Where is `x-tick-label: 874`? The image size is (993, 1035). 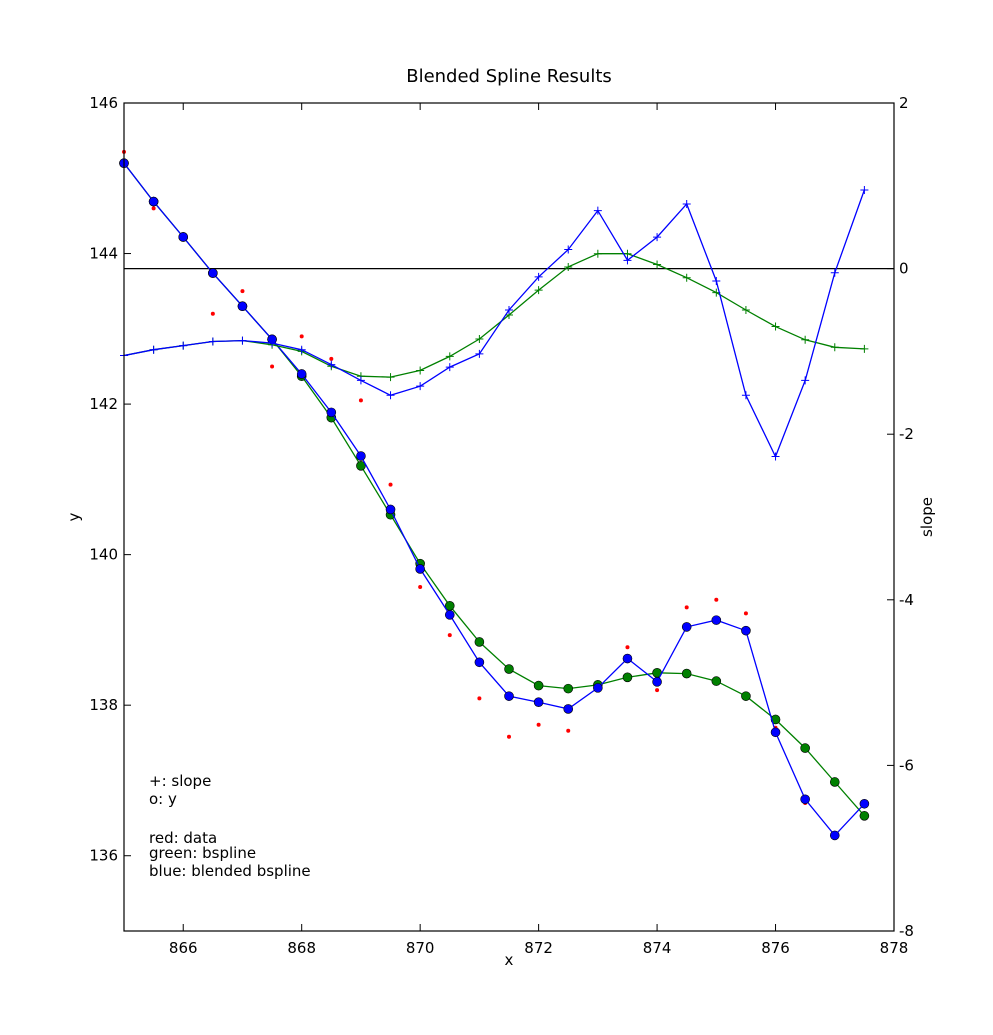
x-tick-label: 874 is located at coordinates (657, 948).